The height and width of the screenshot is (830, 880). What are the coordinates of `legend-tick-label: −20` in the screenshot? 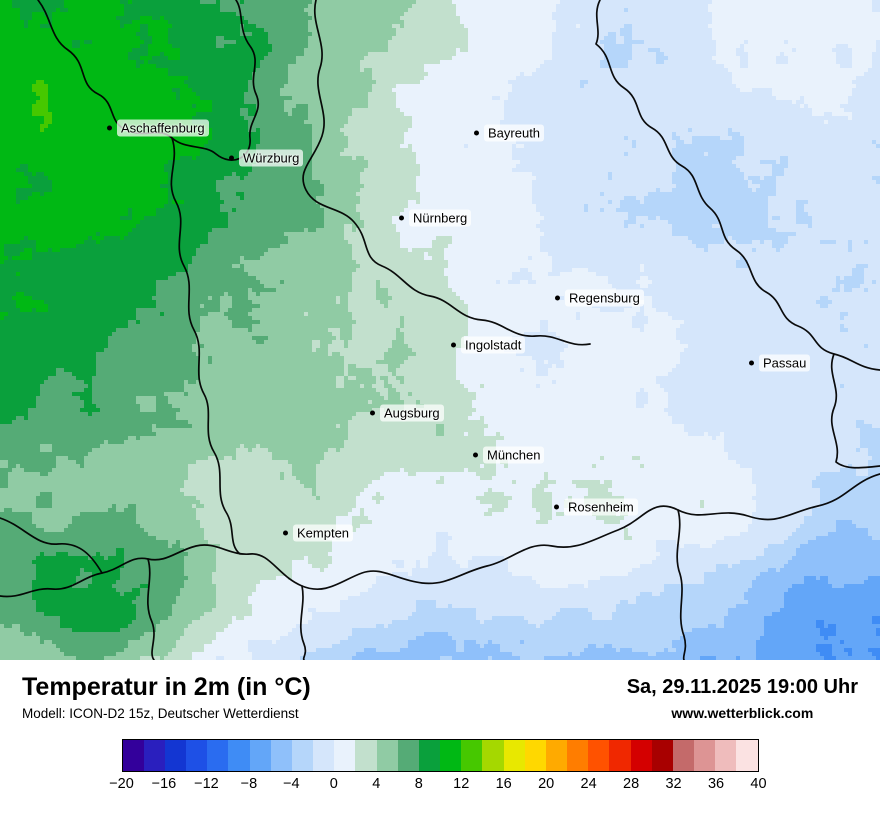 It's located at (121, 784).